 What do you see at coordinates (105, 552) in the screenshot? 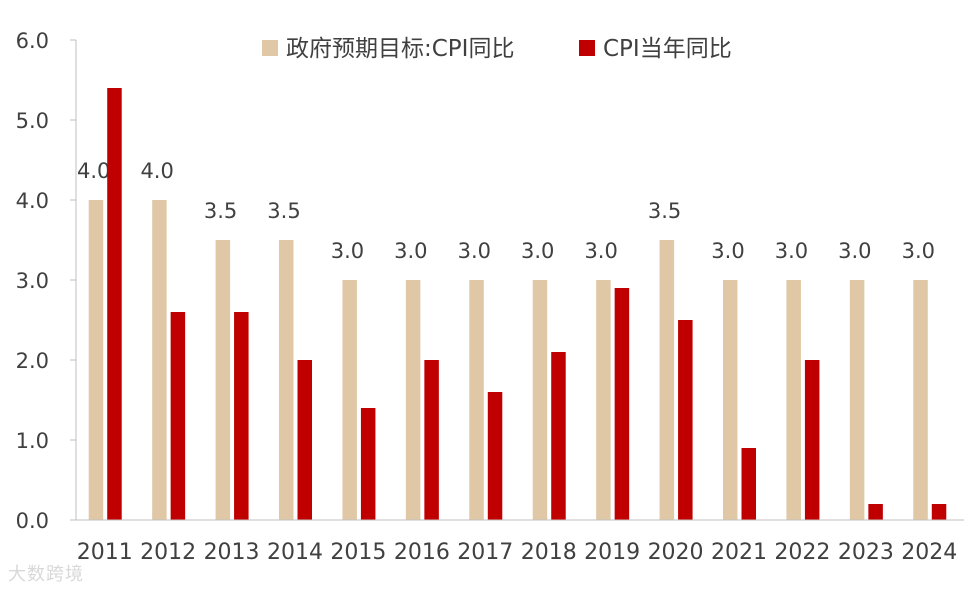
I see `x-tick-label-2011: 2011` at bounding box center [105, 552].